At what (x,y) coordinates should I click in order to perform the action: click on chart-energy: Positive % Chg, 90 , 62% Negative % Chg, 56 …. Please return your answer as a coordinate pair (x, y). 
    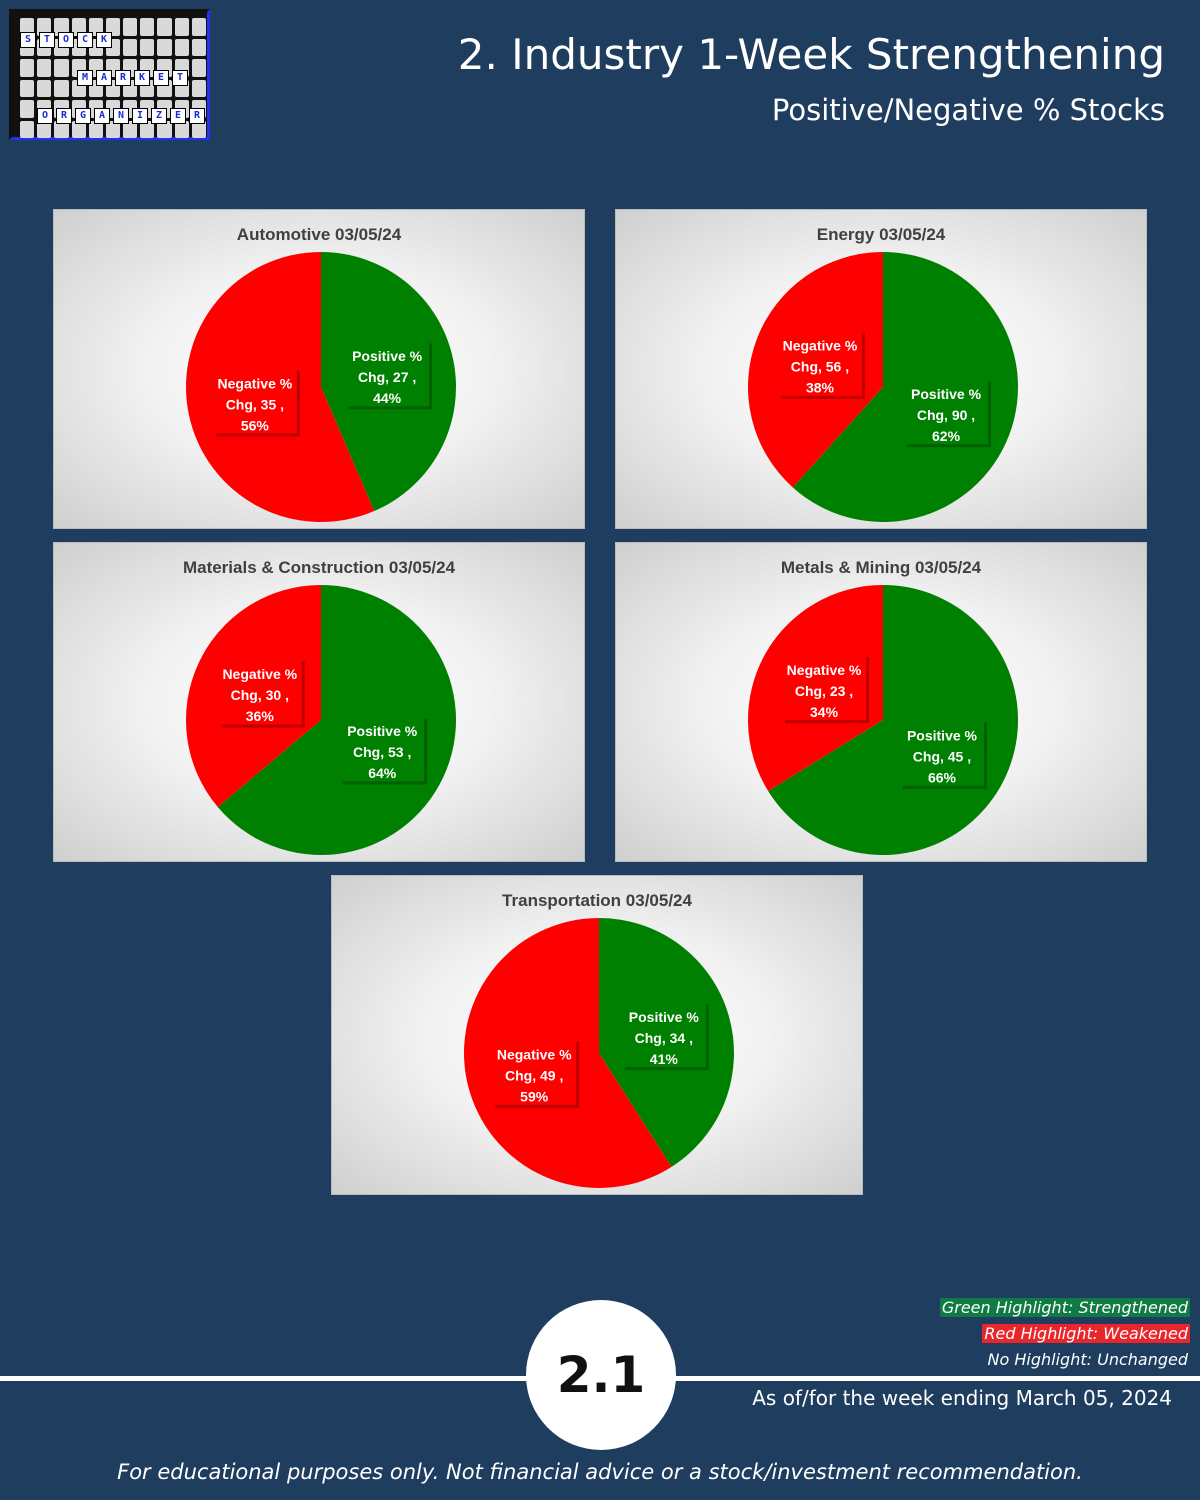
    Looking at the image, I should click on (881, 369).